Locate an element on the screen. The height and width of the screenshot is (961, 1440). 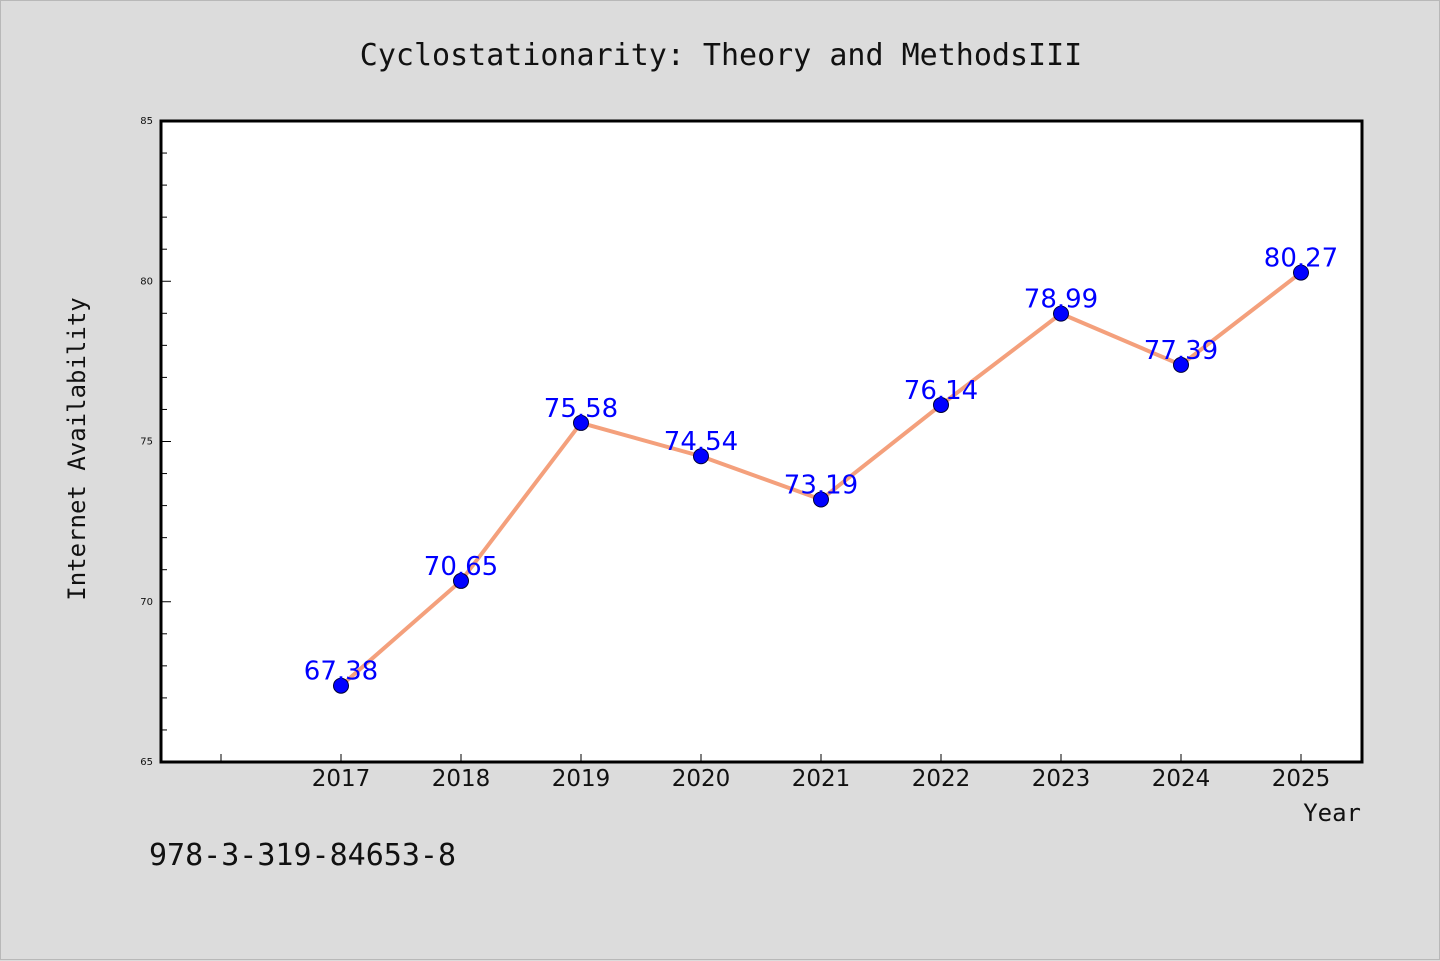
y-tick-label: 80 is located at coordinates (146, 281).